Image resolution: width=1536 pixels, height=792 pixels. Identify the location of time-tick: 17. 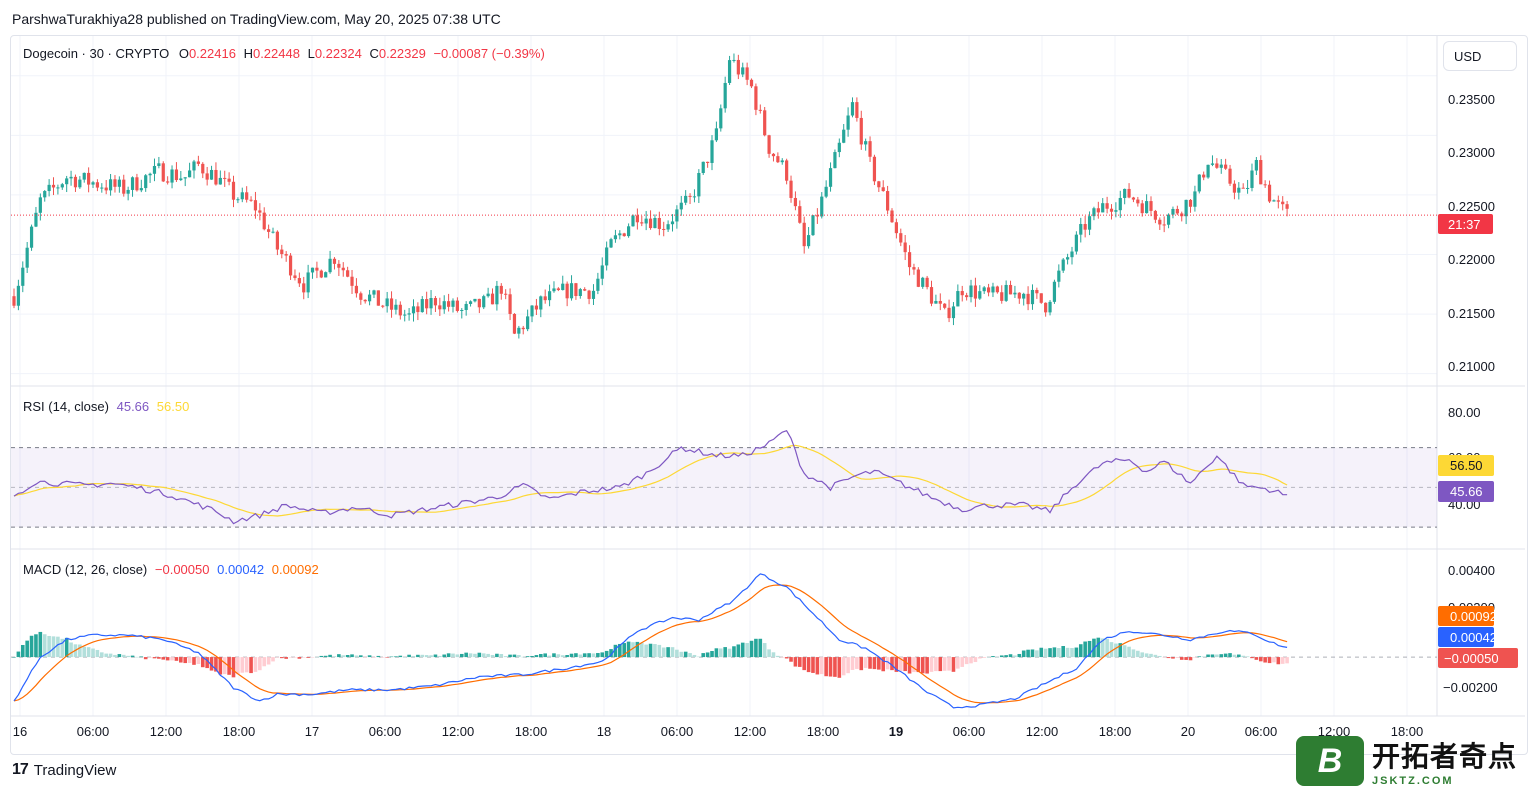
(312, 731).